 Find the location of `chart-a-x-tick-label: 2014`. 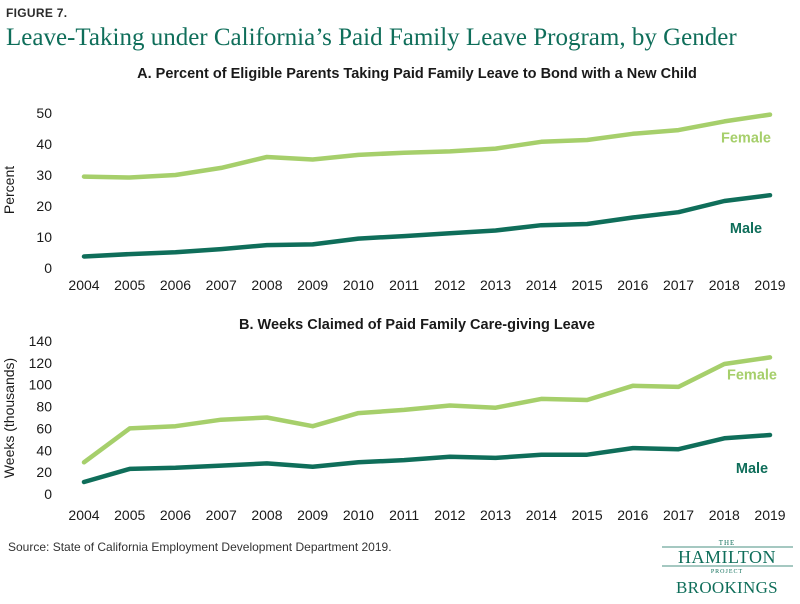

chart-a-x-tick-label: 2014 is located at coordinates (541, 285).